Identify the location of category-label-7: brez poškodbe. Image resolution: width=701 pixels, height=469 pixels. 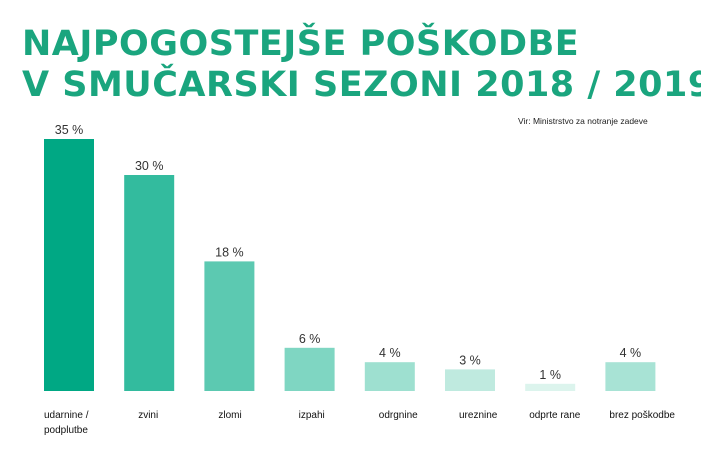
(642, 415).